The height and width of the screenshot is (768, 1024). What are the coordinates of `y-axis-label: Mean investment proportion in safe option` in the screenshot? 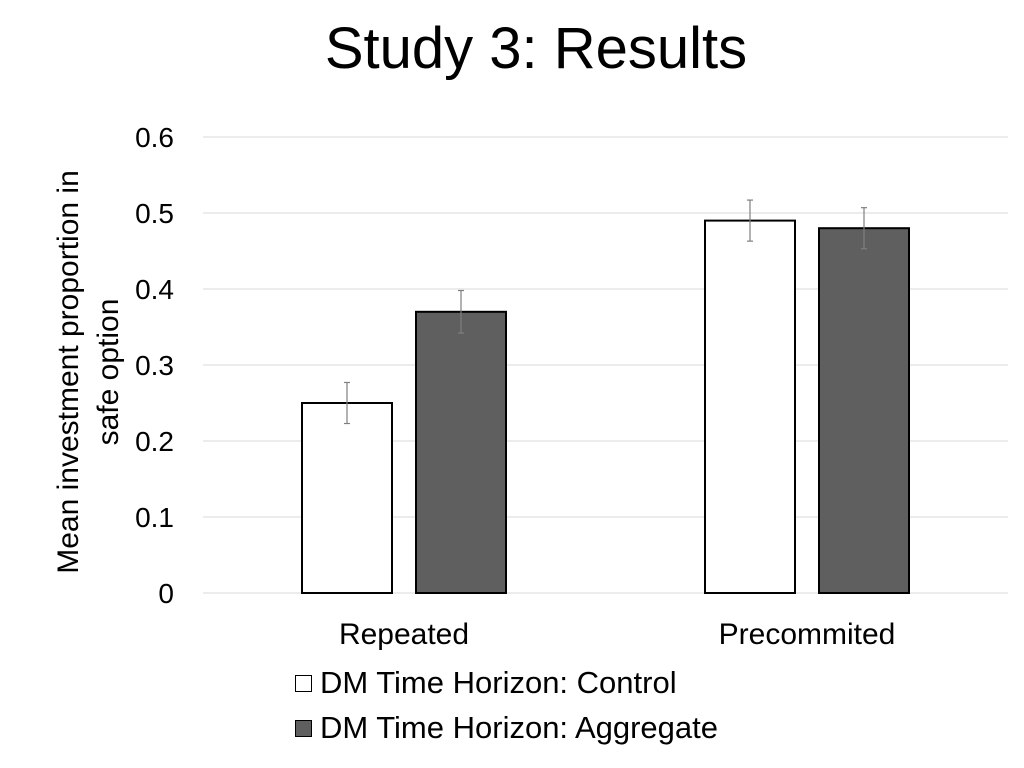 It's located at (88, 372).